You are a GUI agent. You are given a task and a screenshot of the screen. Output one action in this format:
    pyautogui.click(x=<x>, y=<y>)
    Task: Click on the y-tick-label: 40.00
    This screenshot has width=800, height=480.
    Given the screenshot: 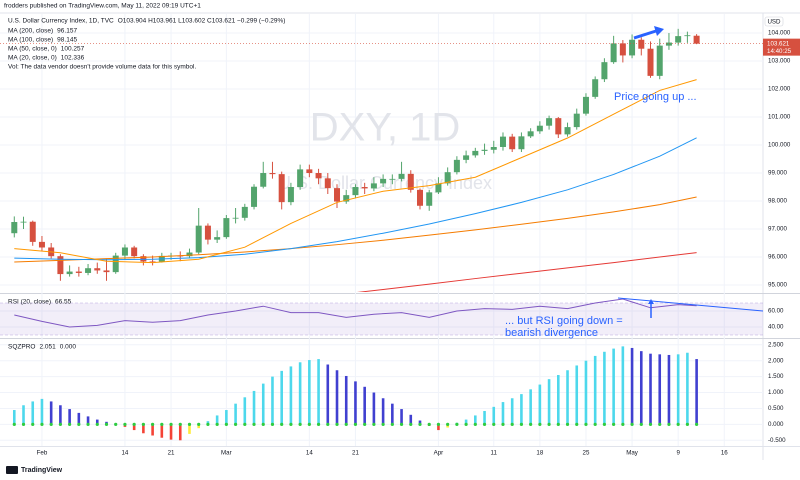 What is the action you would take?
    pyautogui.click(x=776, y=327)
    